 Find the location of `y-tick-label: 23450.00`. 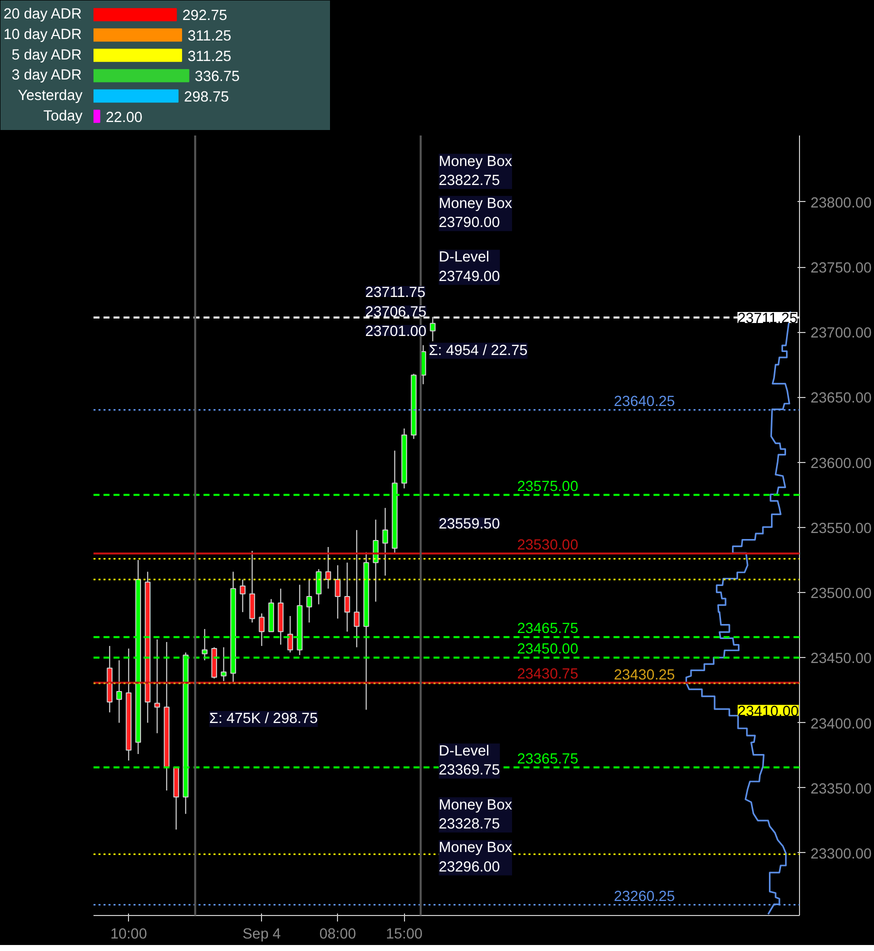

y-tick-label: 23450.00 is located at coordinates (841, 659).